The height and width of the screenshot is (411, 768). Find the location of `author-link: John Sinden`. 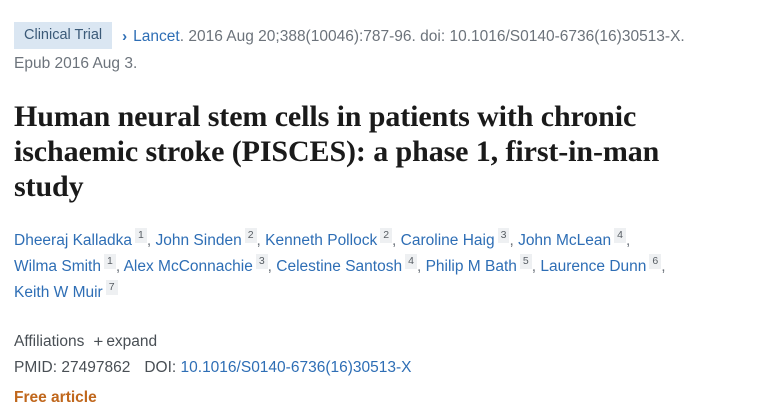

author-link: John Sinden is located at coordinates (198, 240).